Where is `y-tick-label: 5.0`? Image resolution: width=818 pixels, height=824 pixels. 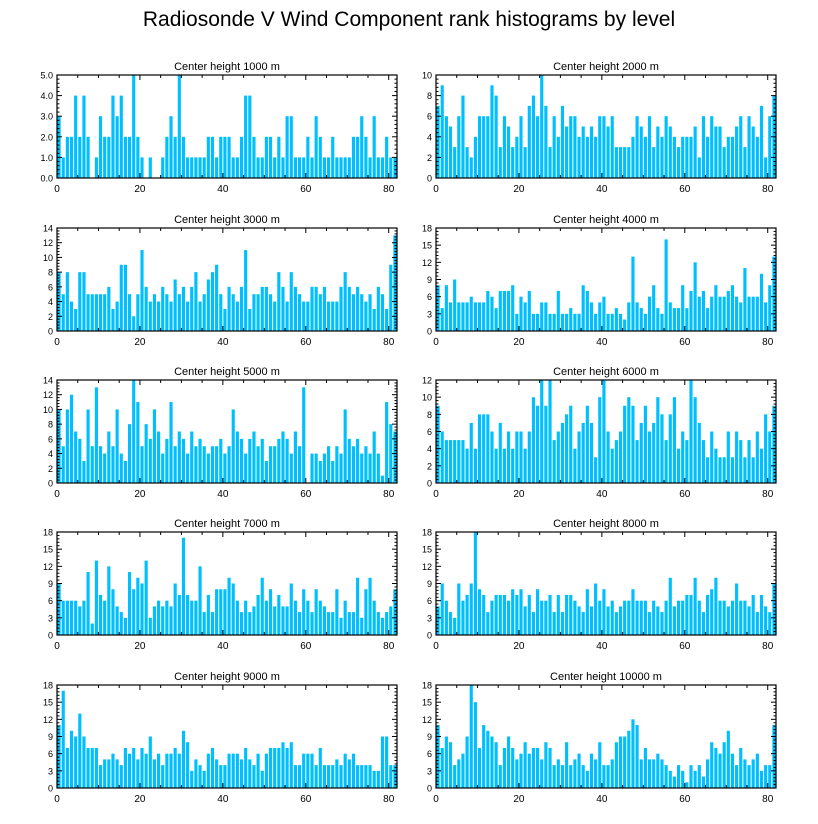
y-tick-label: 5.0 is located at coordinates (46, 76).